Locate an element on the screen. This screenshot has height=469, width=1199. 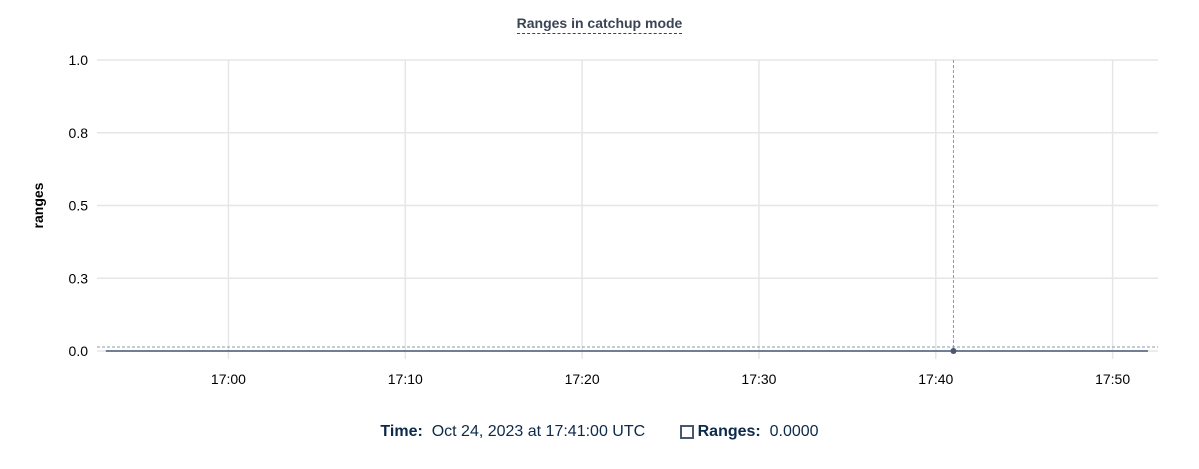
chart-title: Ranges in catchup mode is located at coordinates (599, 24).